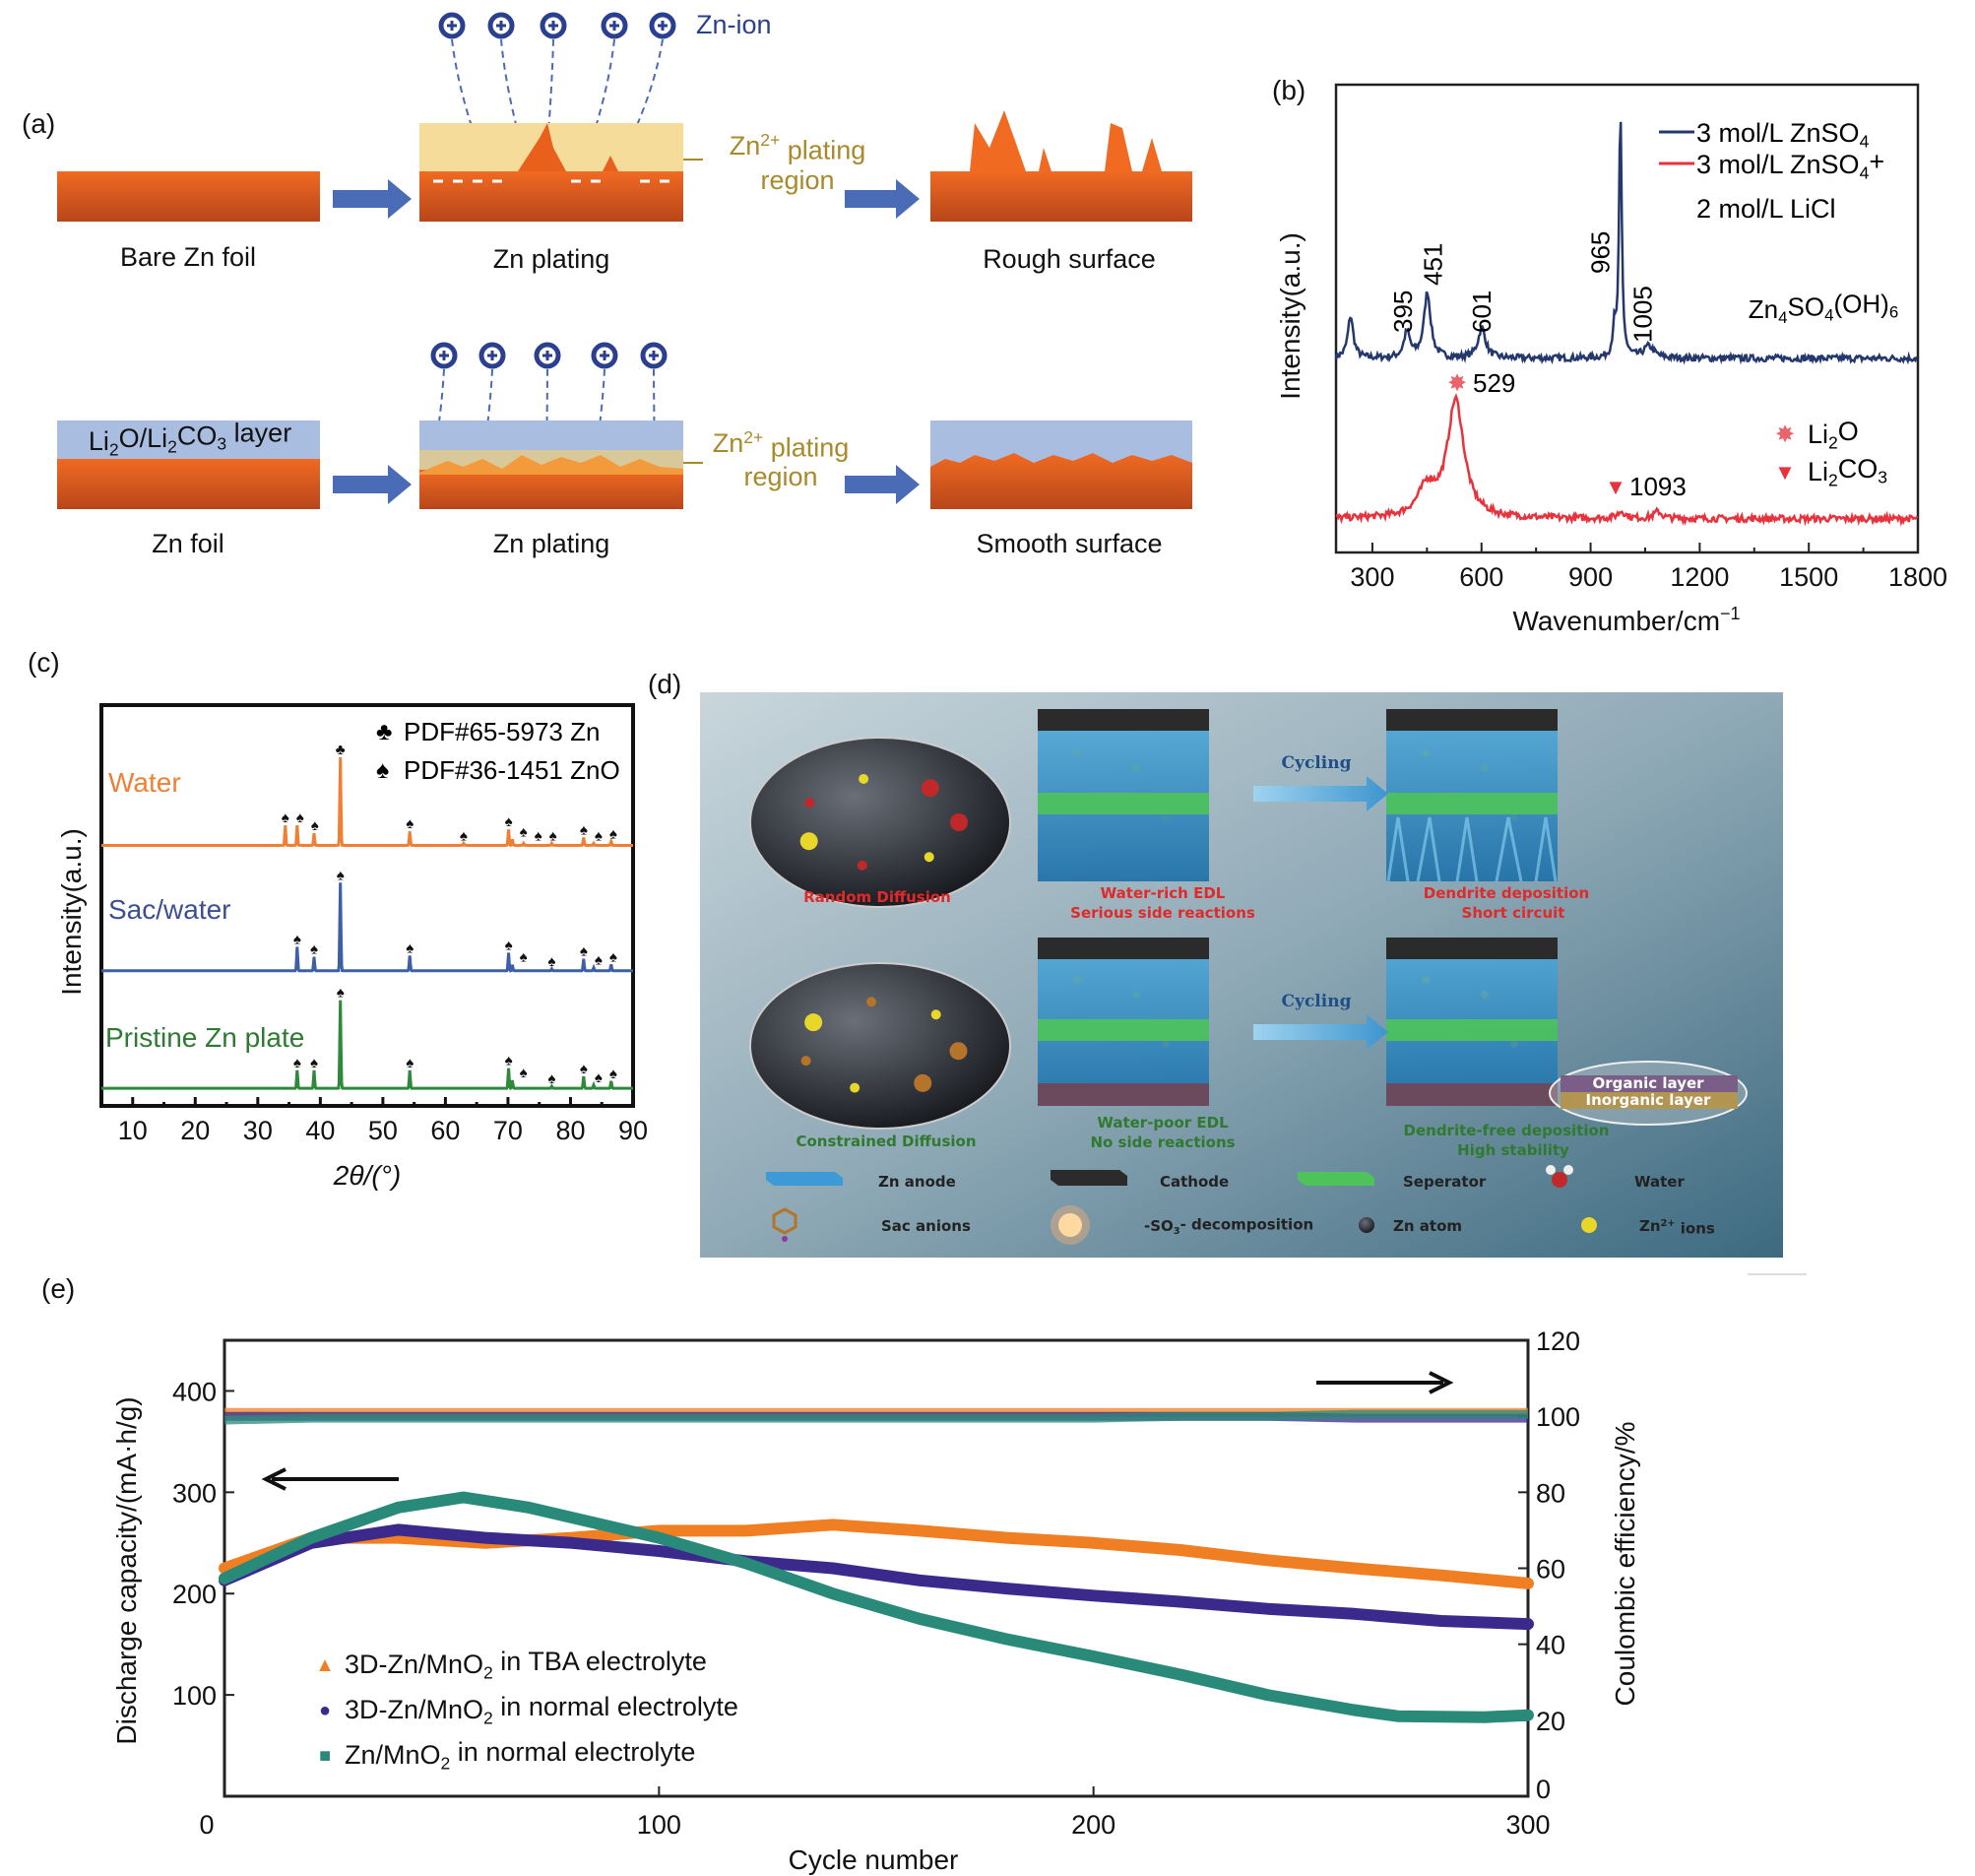  What do you see at coordinates (1785, 473) in the screenshot?
I see `legend-li2co3-icon: ▼` at bounding box center [1785, 473].